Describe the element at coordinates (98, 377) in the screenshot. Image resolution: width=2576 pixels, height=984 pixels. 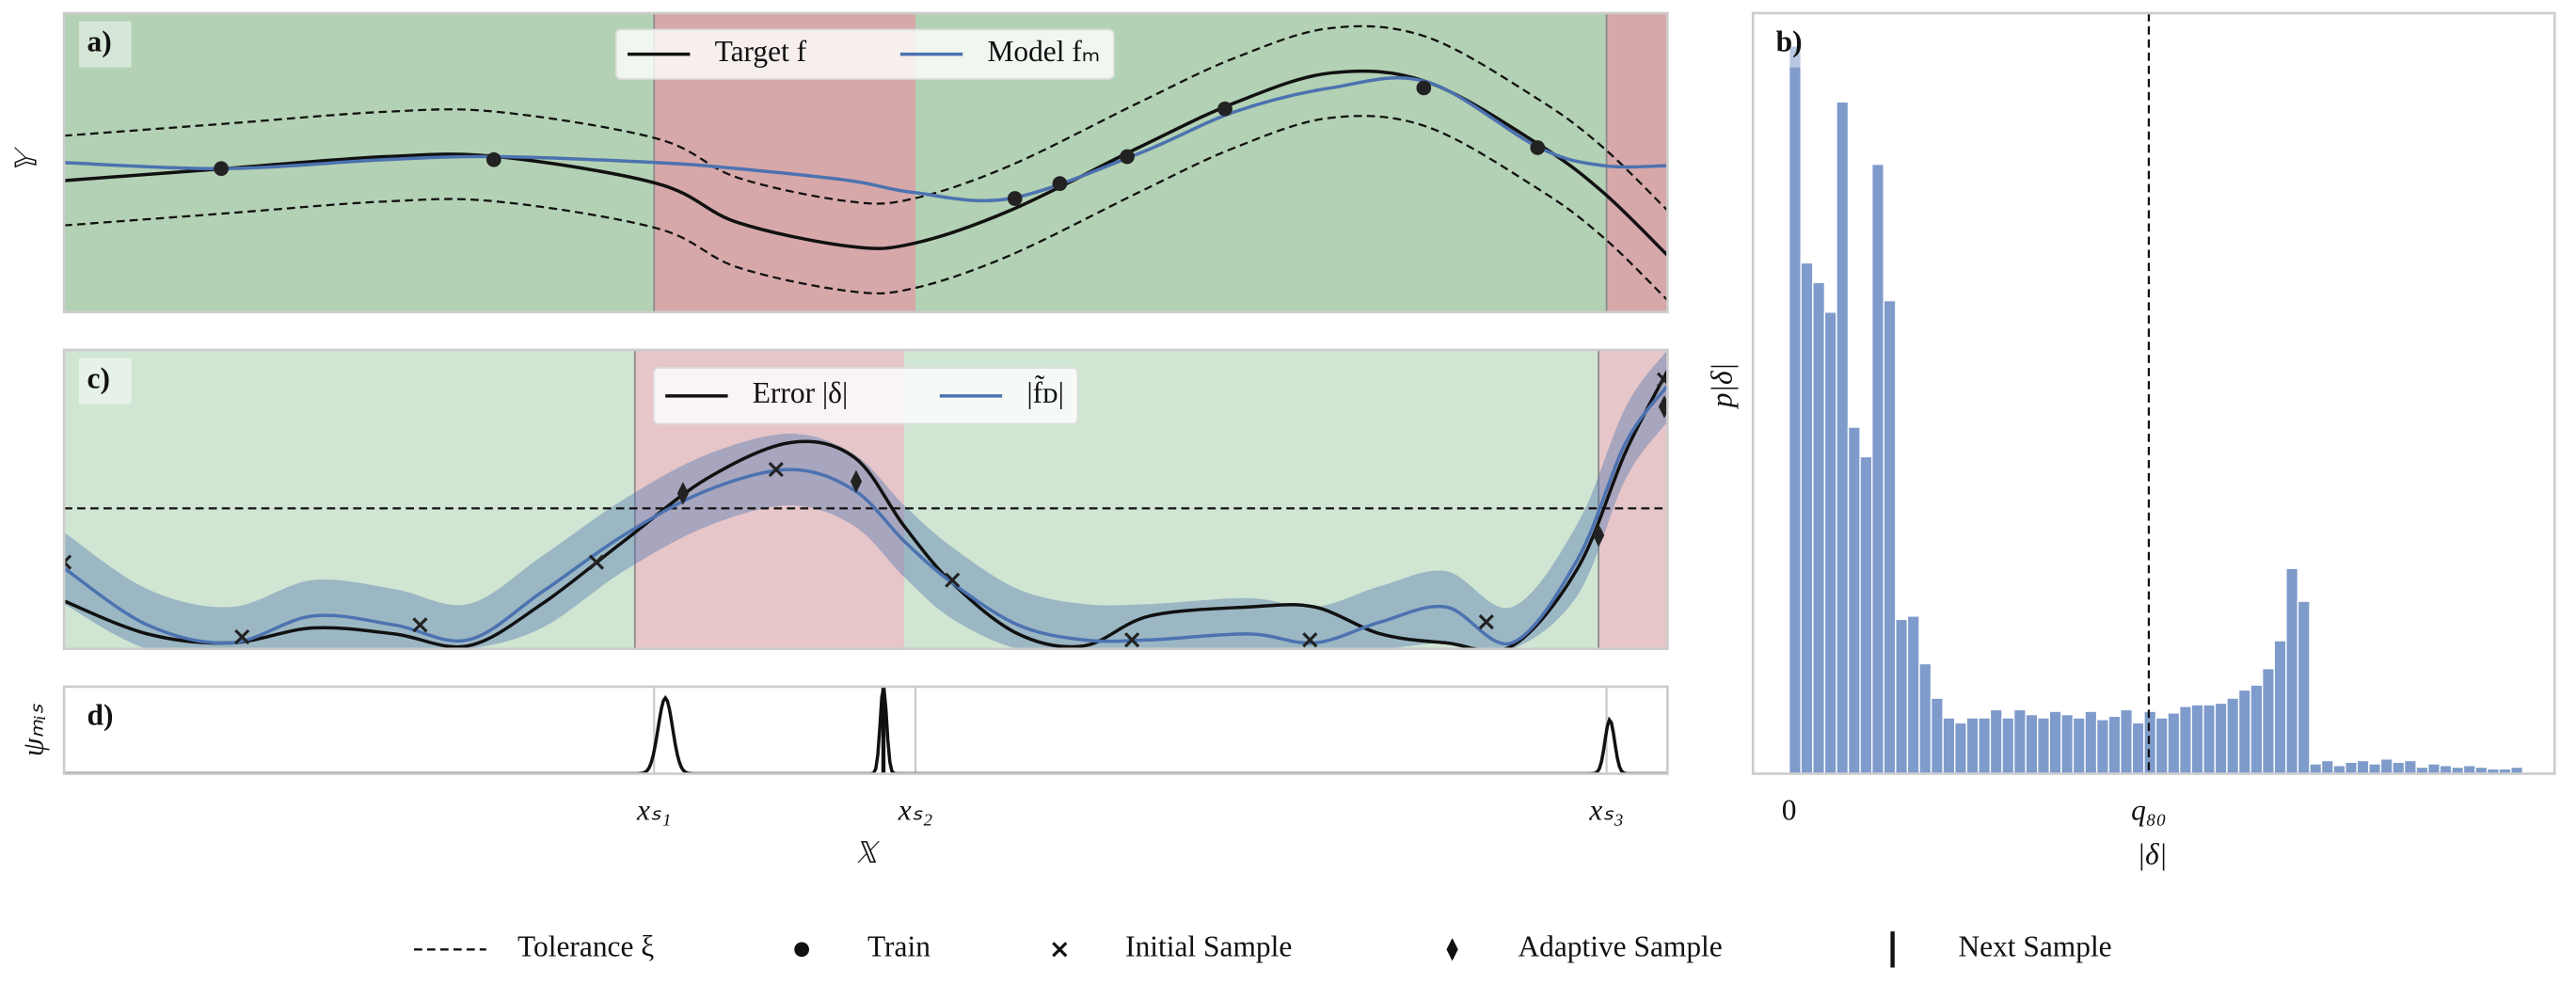
I see `panel-label: c)` at that location.